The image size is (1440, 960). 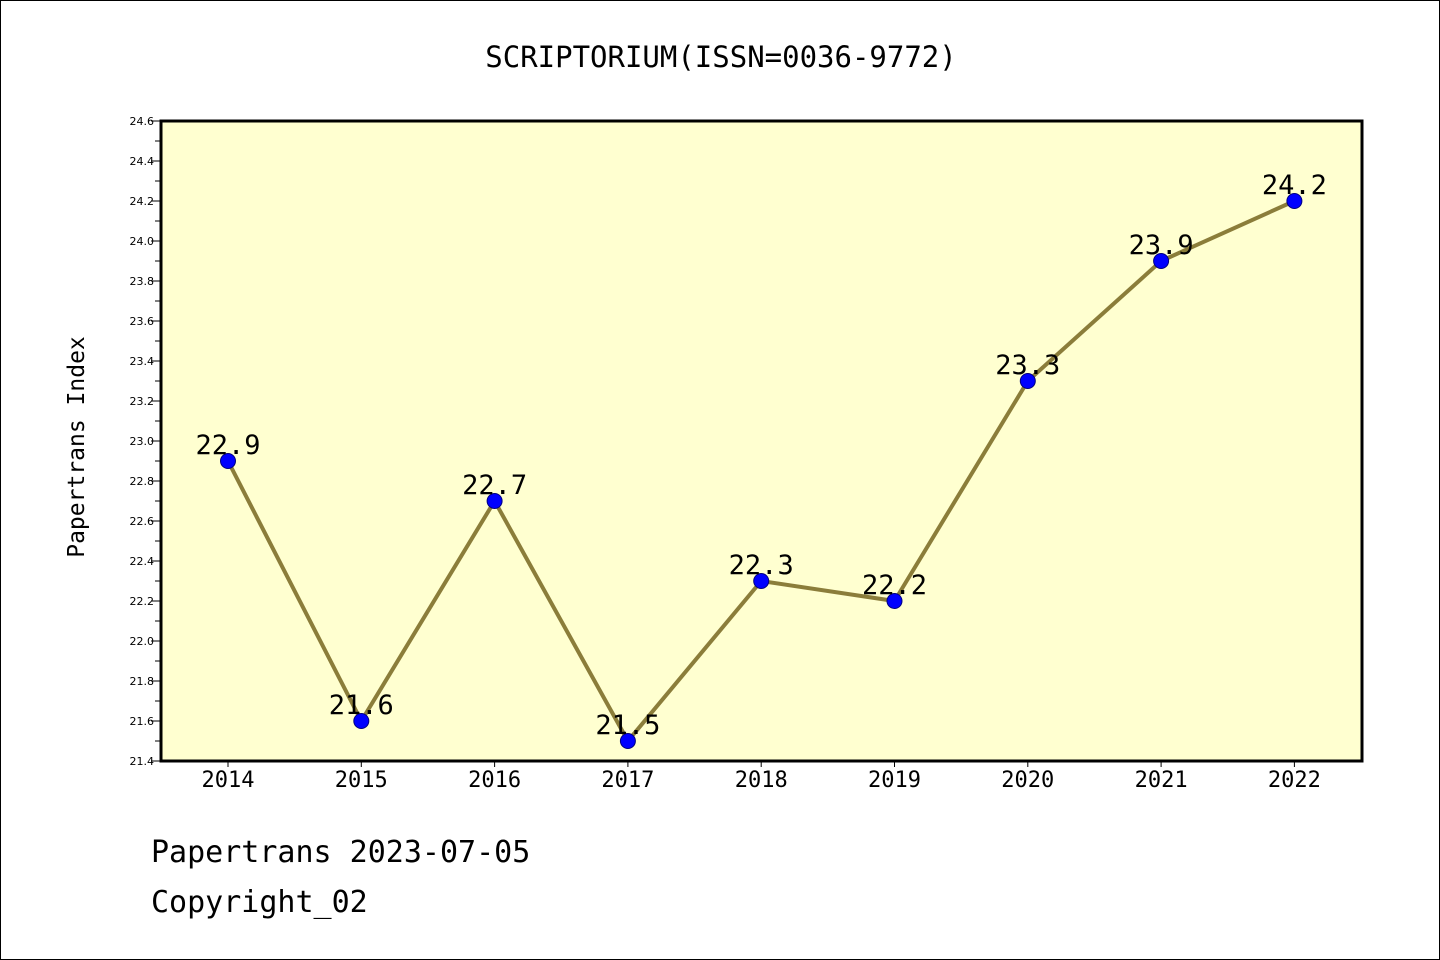 What do you see at coordinates (142, 361) in the screenshot?
I see `y-tick-label: 23.4` at bounding box center [142, 361].